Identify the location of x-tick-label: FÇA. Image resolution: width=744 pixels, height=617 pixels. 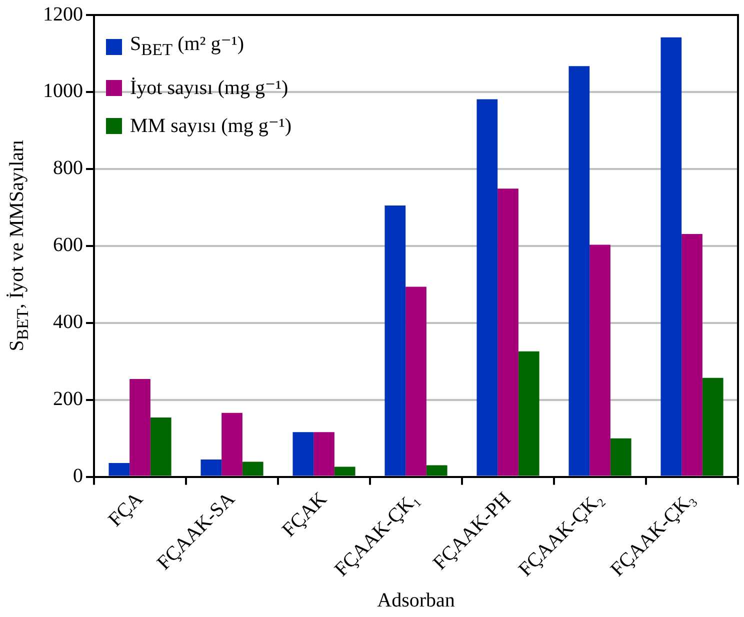
(126, 510).